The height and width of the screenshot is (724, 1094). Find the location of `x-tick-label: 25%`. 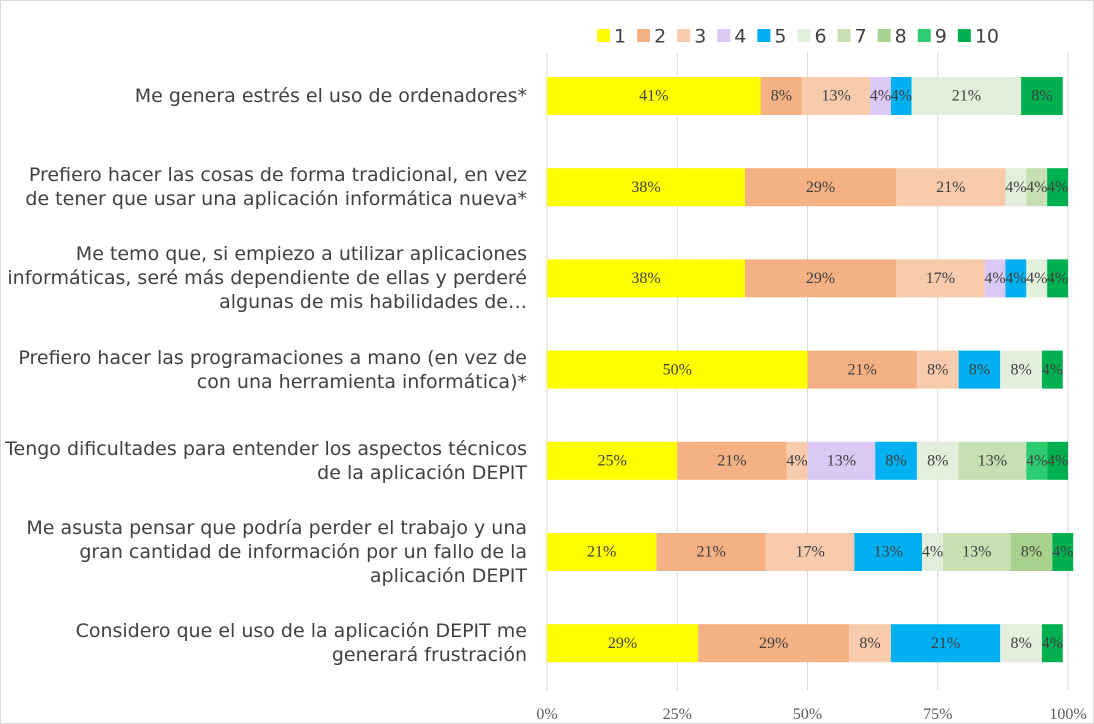

x-tick-label: 25% is located at coordinates (677, 714).